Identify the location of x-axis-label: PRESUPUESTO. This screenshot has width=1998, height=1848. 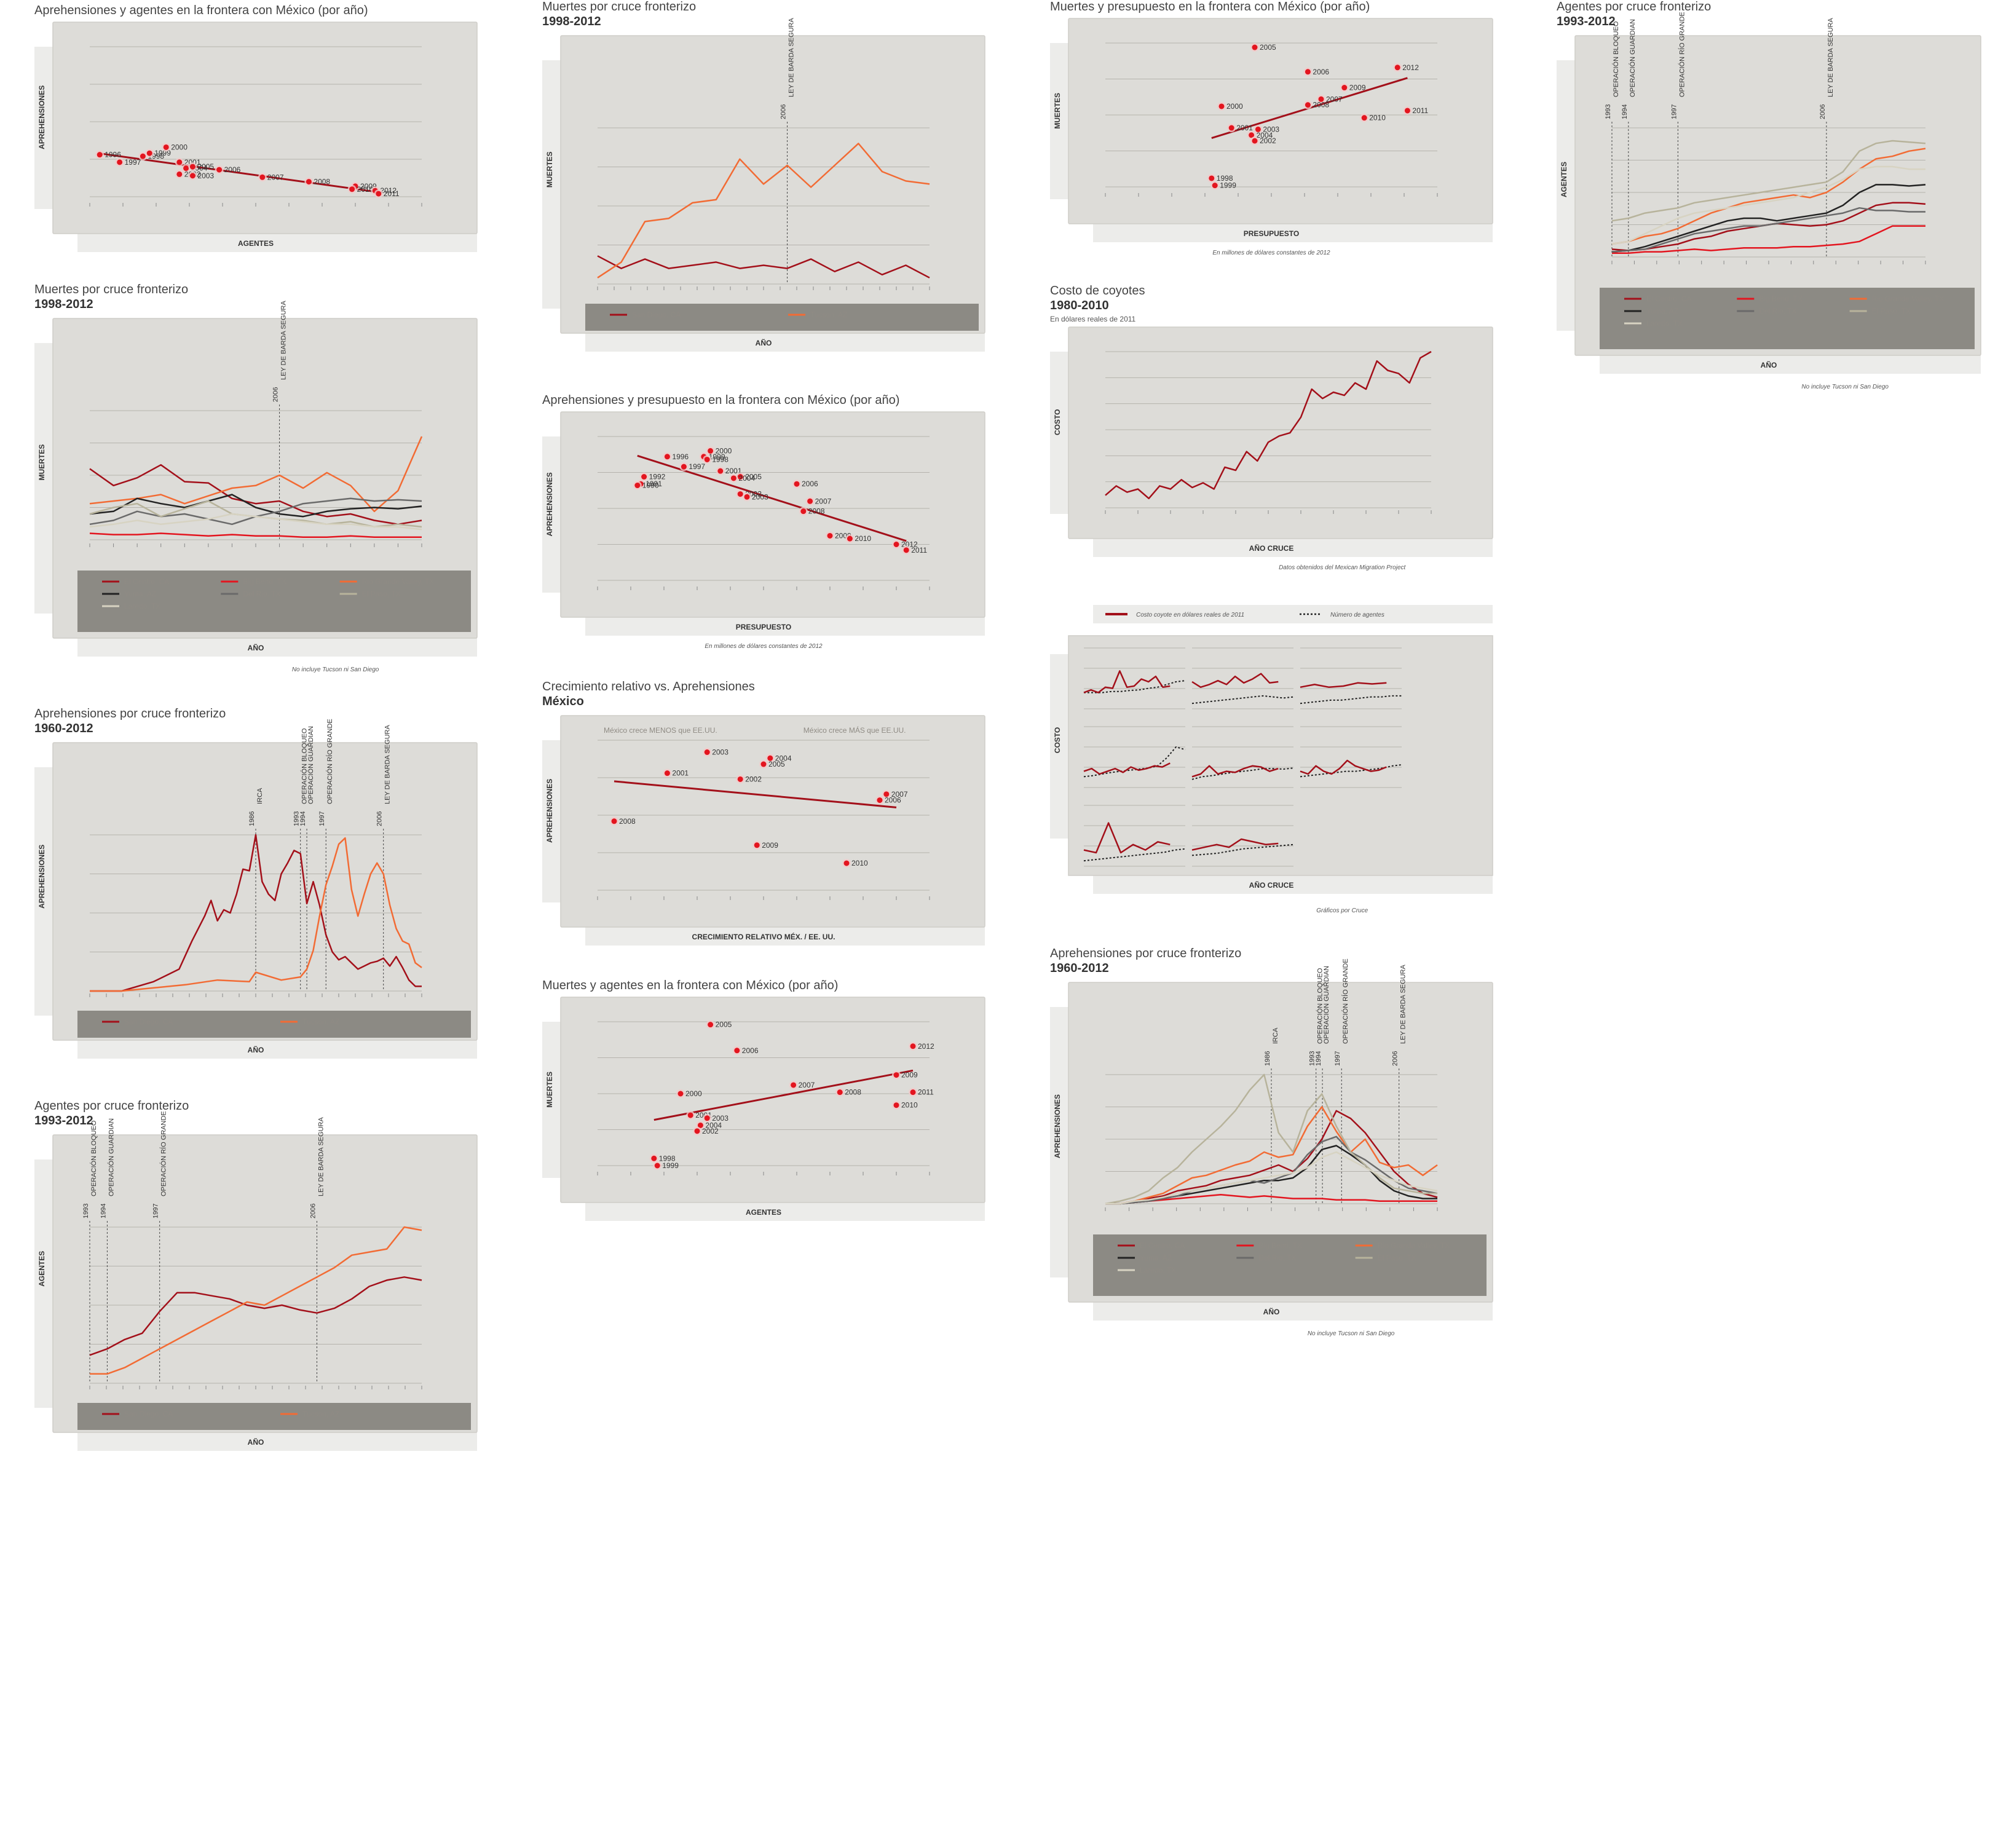
(763, 627).